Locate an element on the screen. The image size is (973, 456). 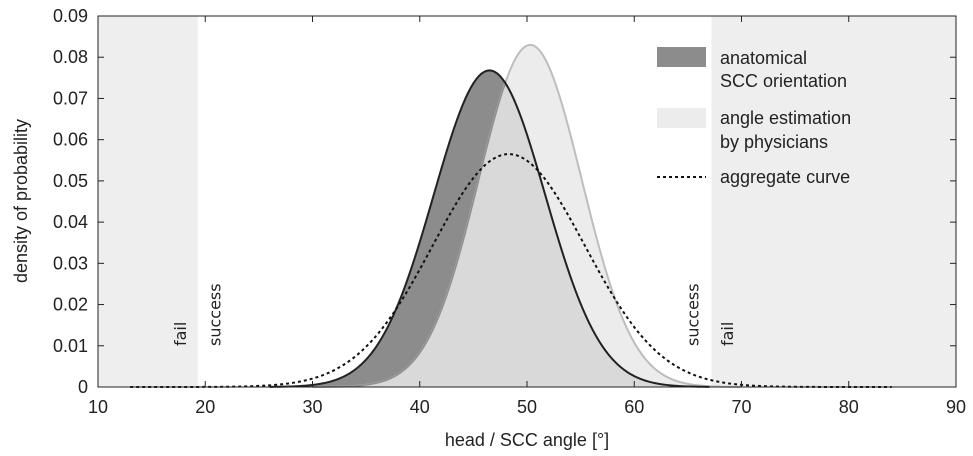
y-tick-label-9: 0.09 is located at coordinates (70, 16).